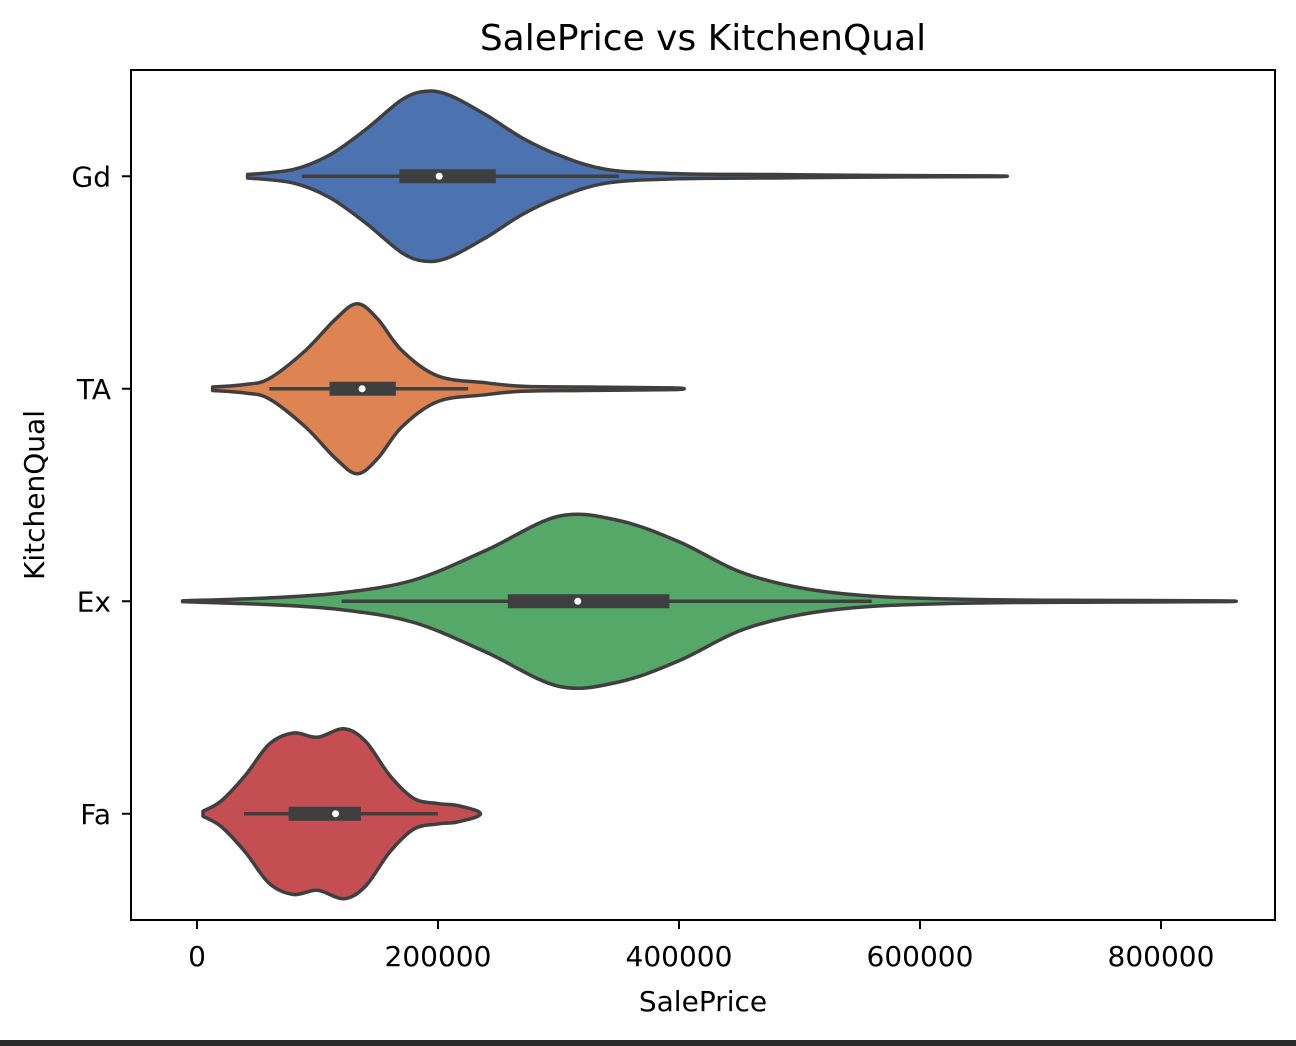 This screenshot has width=1296, height=1046. I want to click on y-tick-label: Gd, so click(91, 176).